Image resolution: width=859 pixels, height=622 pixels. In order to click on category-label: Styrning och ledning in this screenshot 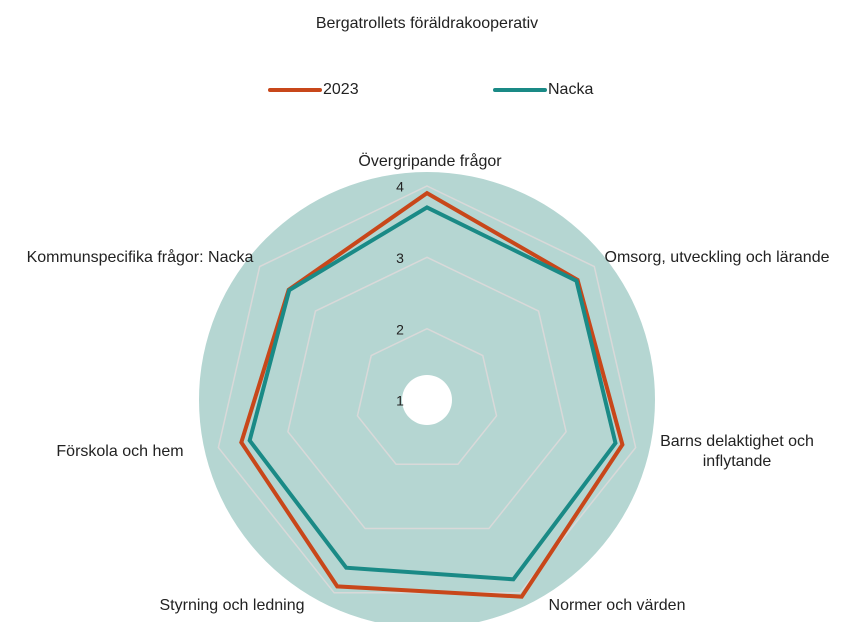, I will do `click(232, 605)`.